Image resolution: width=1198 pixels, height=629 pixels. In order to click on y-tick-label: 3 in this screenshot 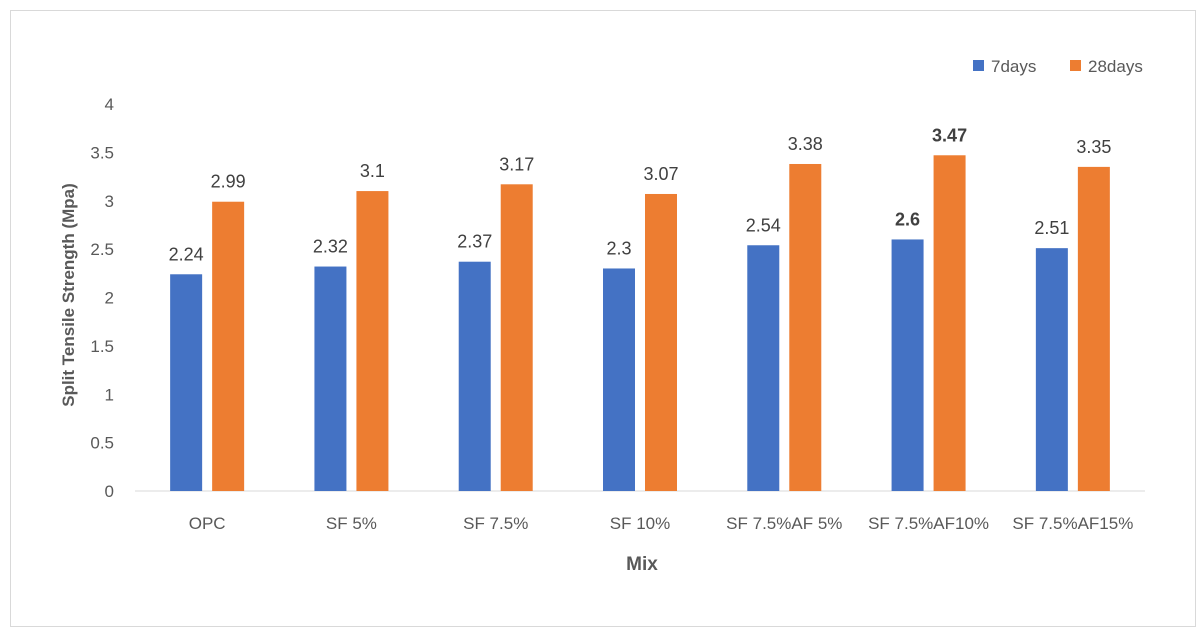, I will do `click(109, 201)`.